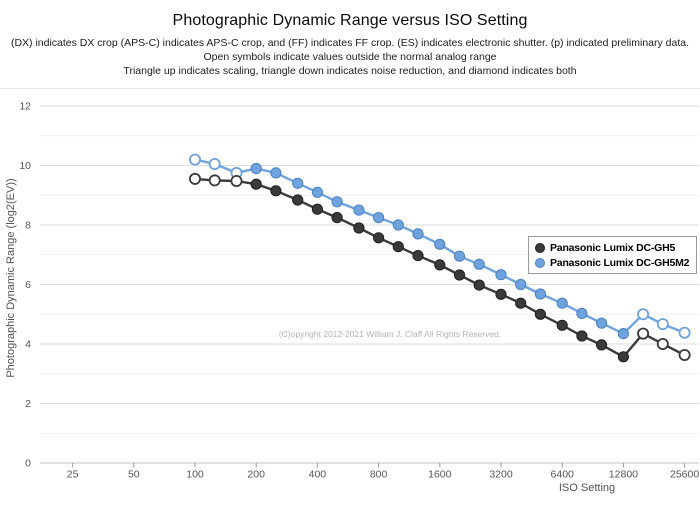 This screenshot has height=509, width=700. I want to click on legend-item-label: Panasonic Lumix DC-GH5M2, so click(620, 262).